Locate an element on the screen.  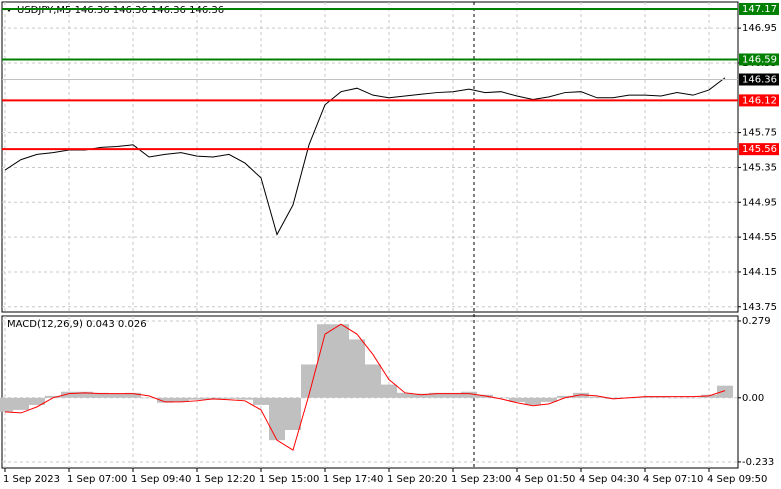
macd-title: MACD(12,26,9) 0.043 0.026 is located at coordinates (77, 324).